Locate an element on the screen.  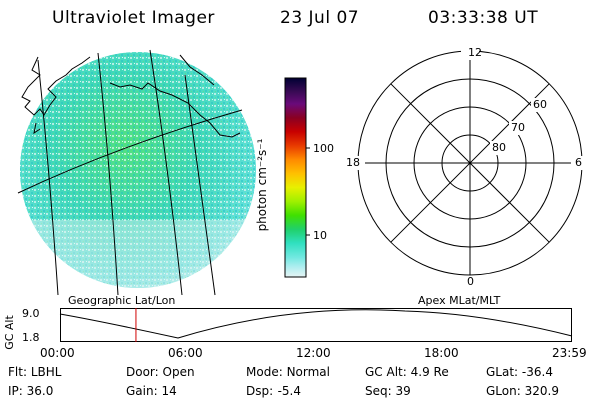
door-field: Door: Open is located at coordinates (160, 372).